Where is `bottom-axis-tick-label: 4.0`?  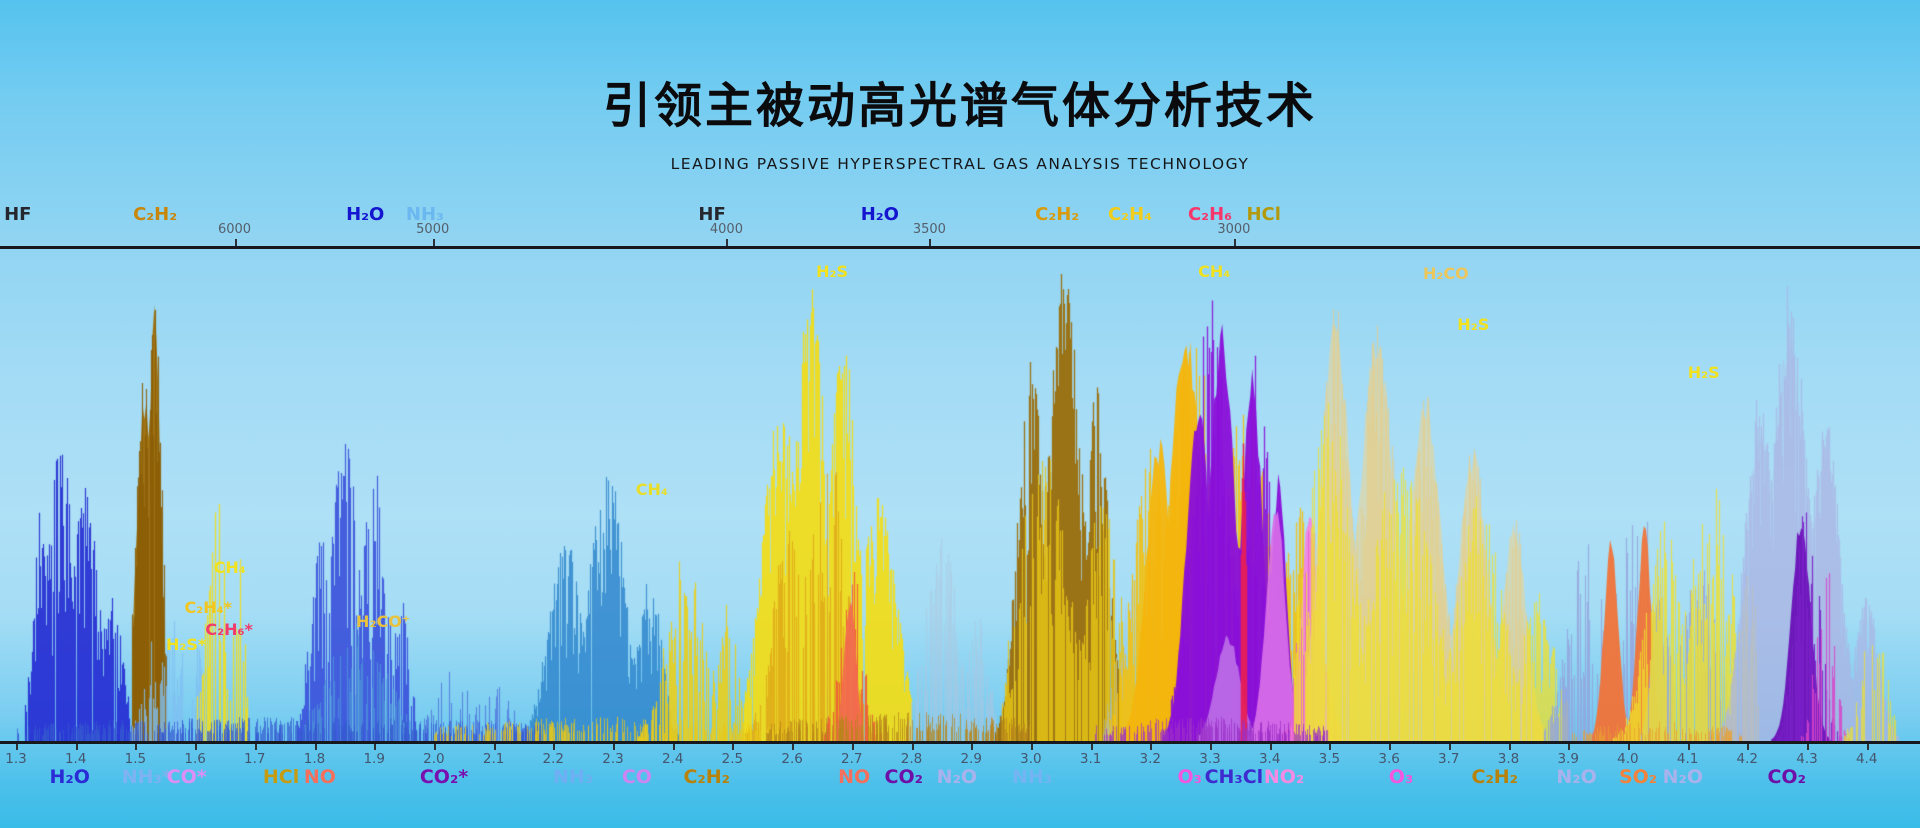 bottom-axis-tick-label: 4.0 is located at coordinates (1628, 759).